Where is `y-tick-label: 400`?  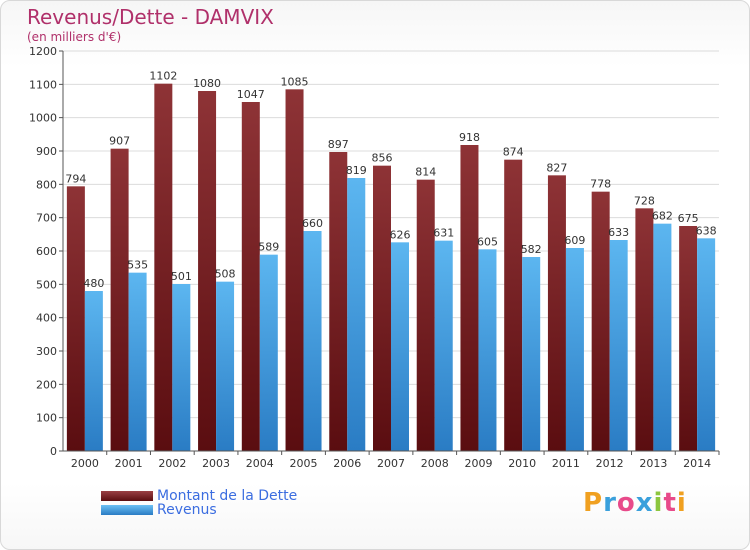 y-tick-label: 400 is located at coordinates (46, 318).